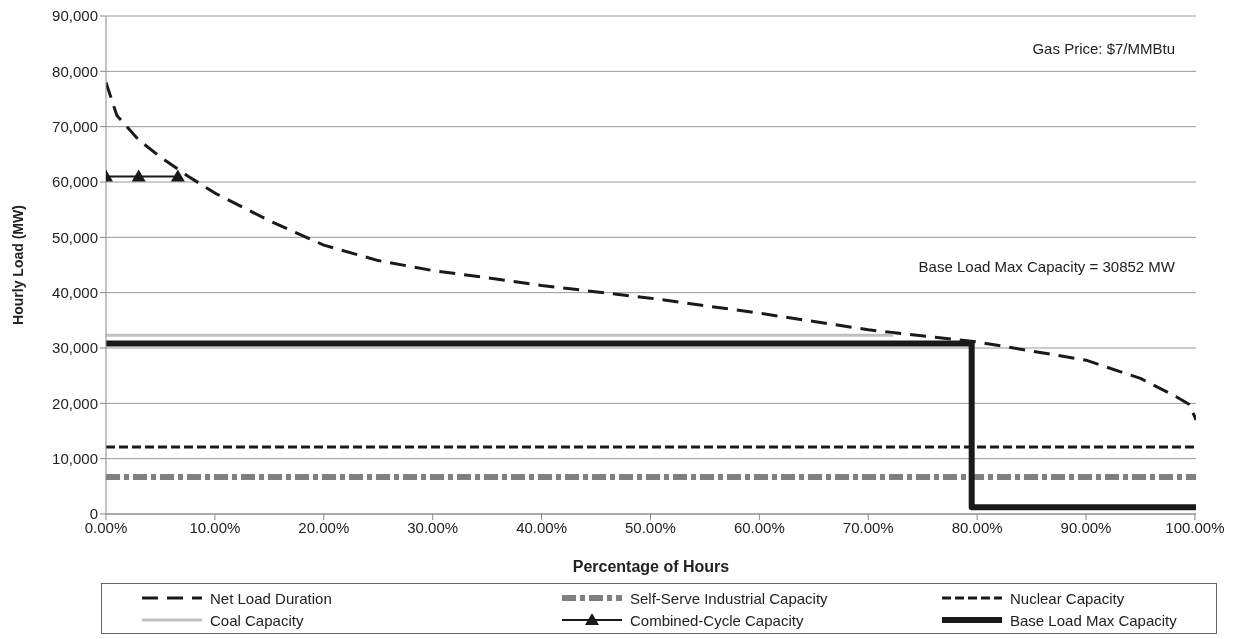 Image resolution: width=1239 pixels, height=639 pixels. Describe the element at coordinates (651, 566) in the screenshot. I see `x-axis-title: Percentage of Hours` at that location.